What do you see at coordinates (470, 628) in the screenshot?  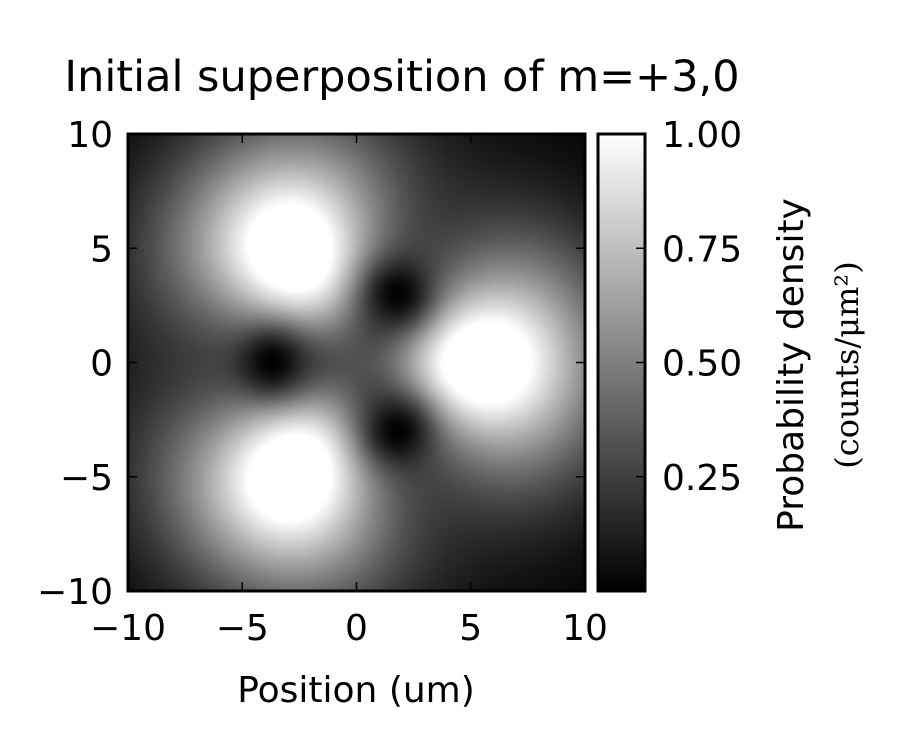 I see `x-tick-label: 5` at bounding box center [470, 628].